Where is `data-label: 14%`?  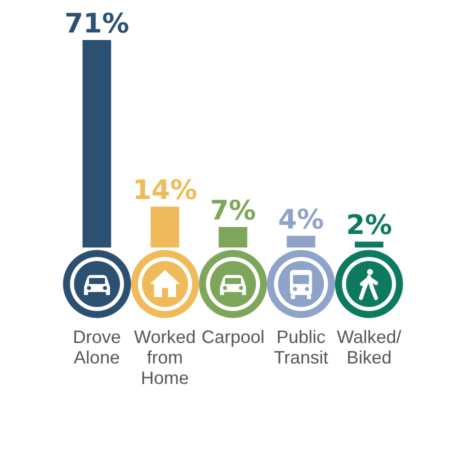
data-label: 14% is located at coordinates (165, 190).